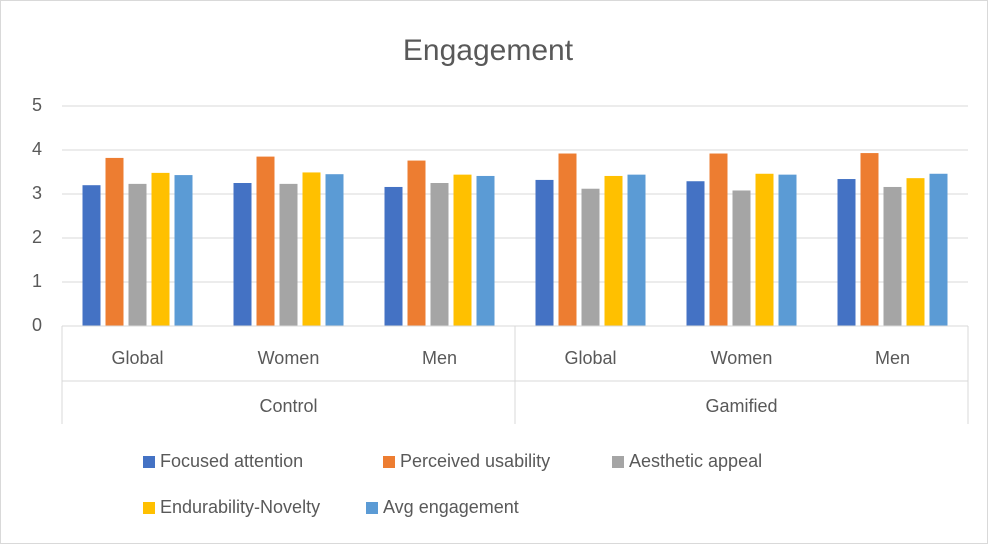 This screenshot has height=549, width=988. What do you see at coordinates (37, 193) in the screenshot?
I see `y-tick-label: 3` at bounding box center [37, 193].